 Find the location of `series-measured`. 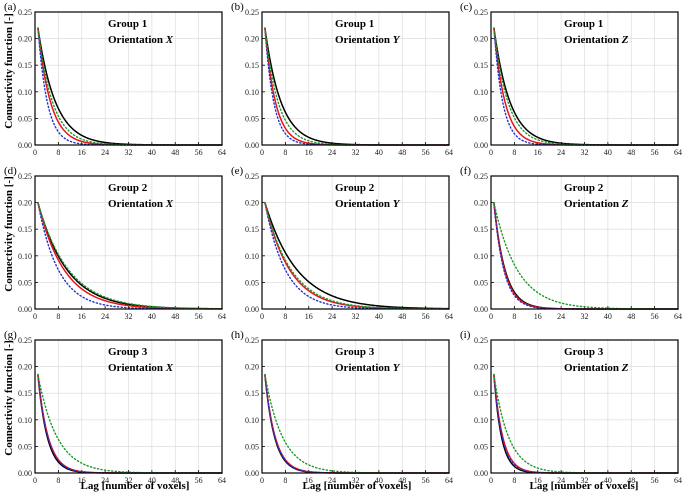

series-measured is located at coordinates (585, 424).